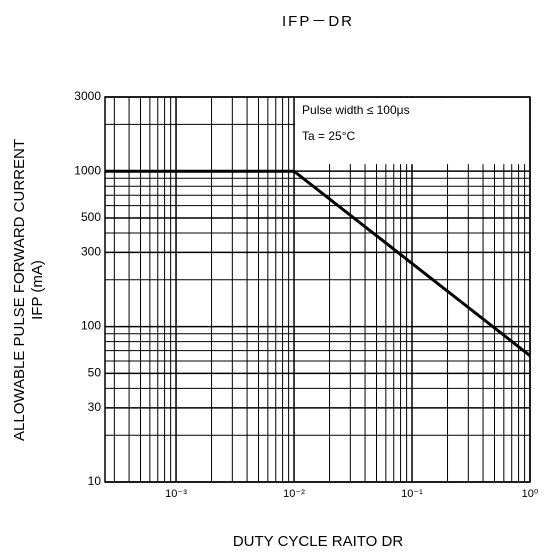 The image size is (547, 560). Describe the element at coordinates (87, 170) in the screenshot. I see `y-tick-label: 1000` at that location.